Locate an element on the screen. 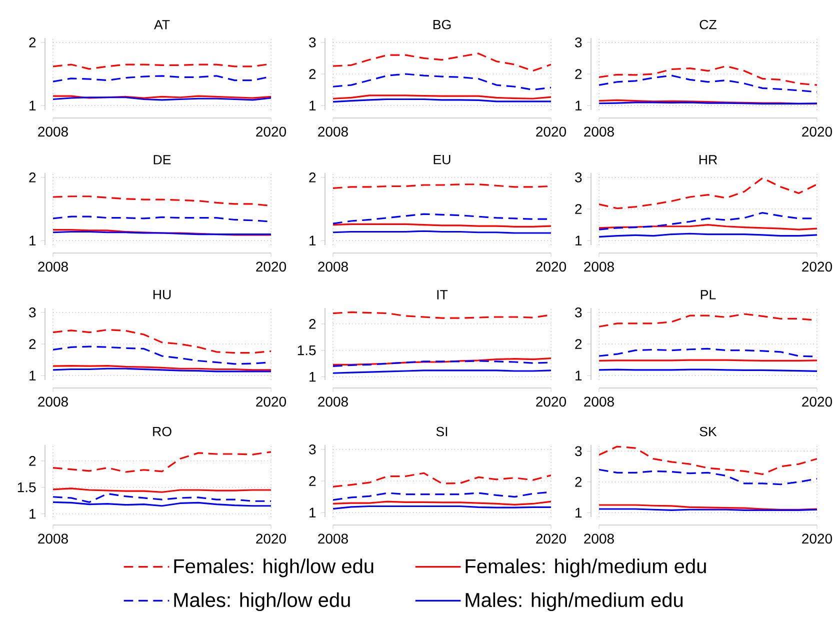 The height and width of the screenshot is (637, 833). chart-title: IT is located at coordinates (442, 295).